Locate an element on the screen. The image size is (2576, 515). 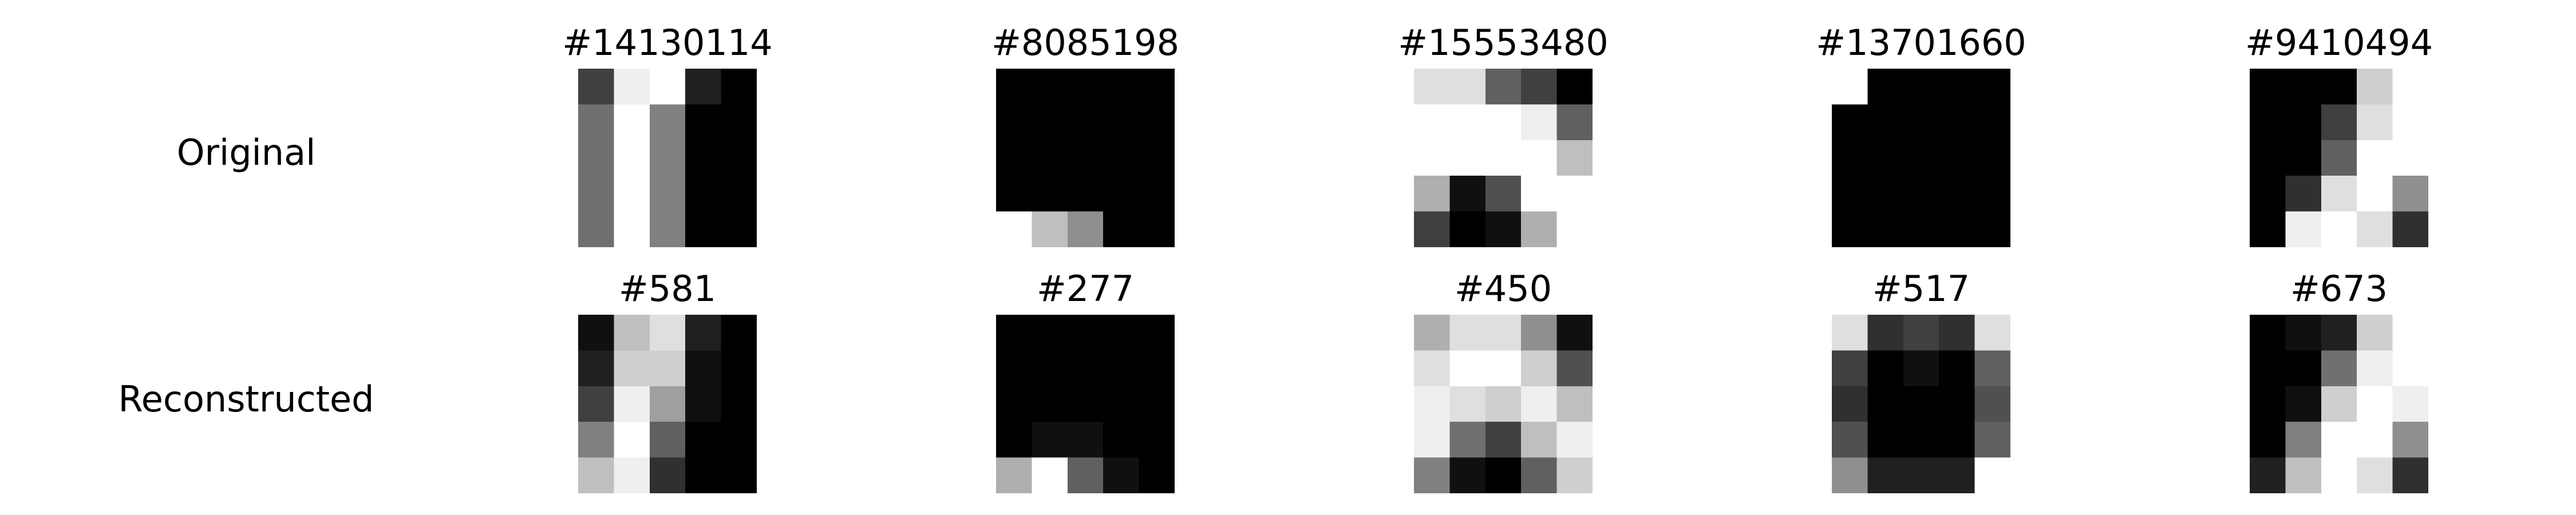
panel-title: #581 is located at coordinates (667, 289).